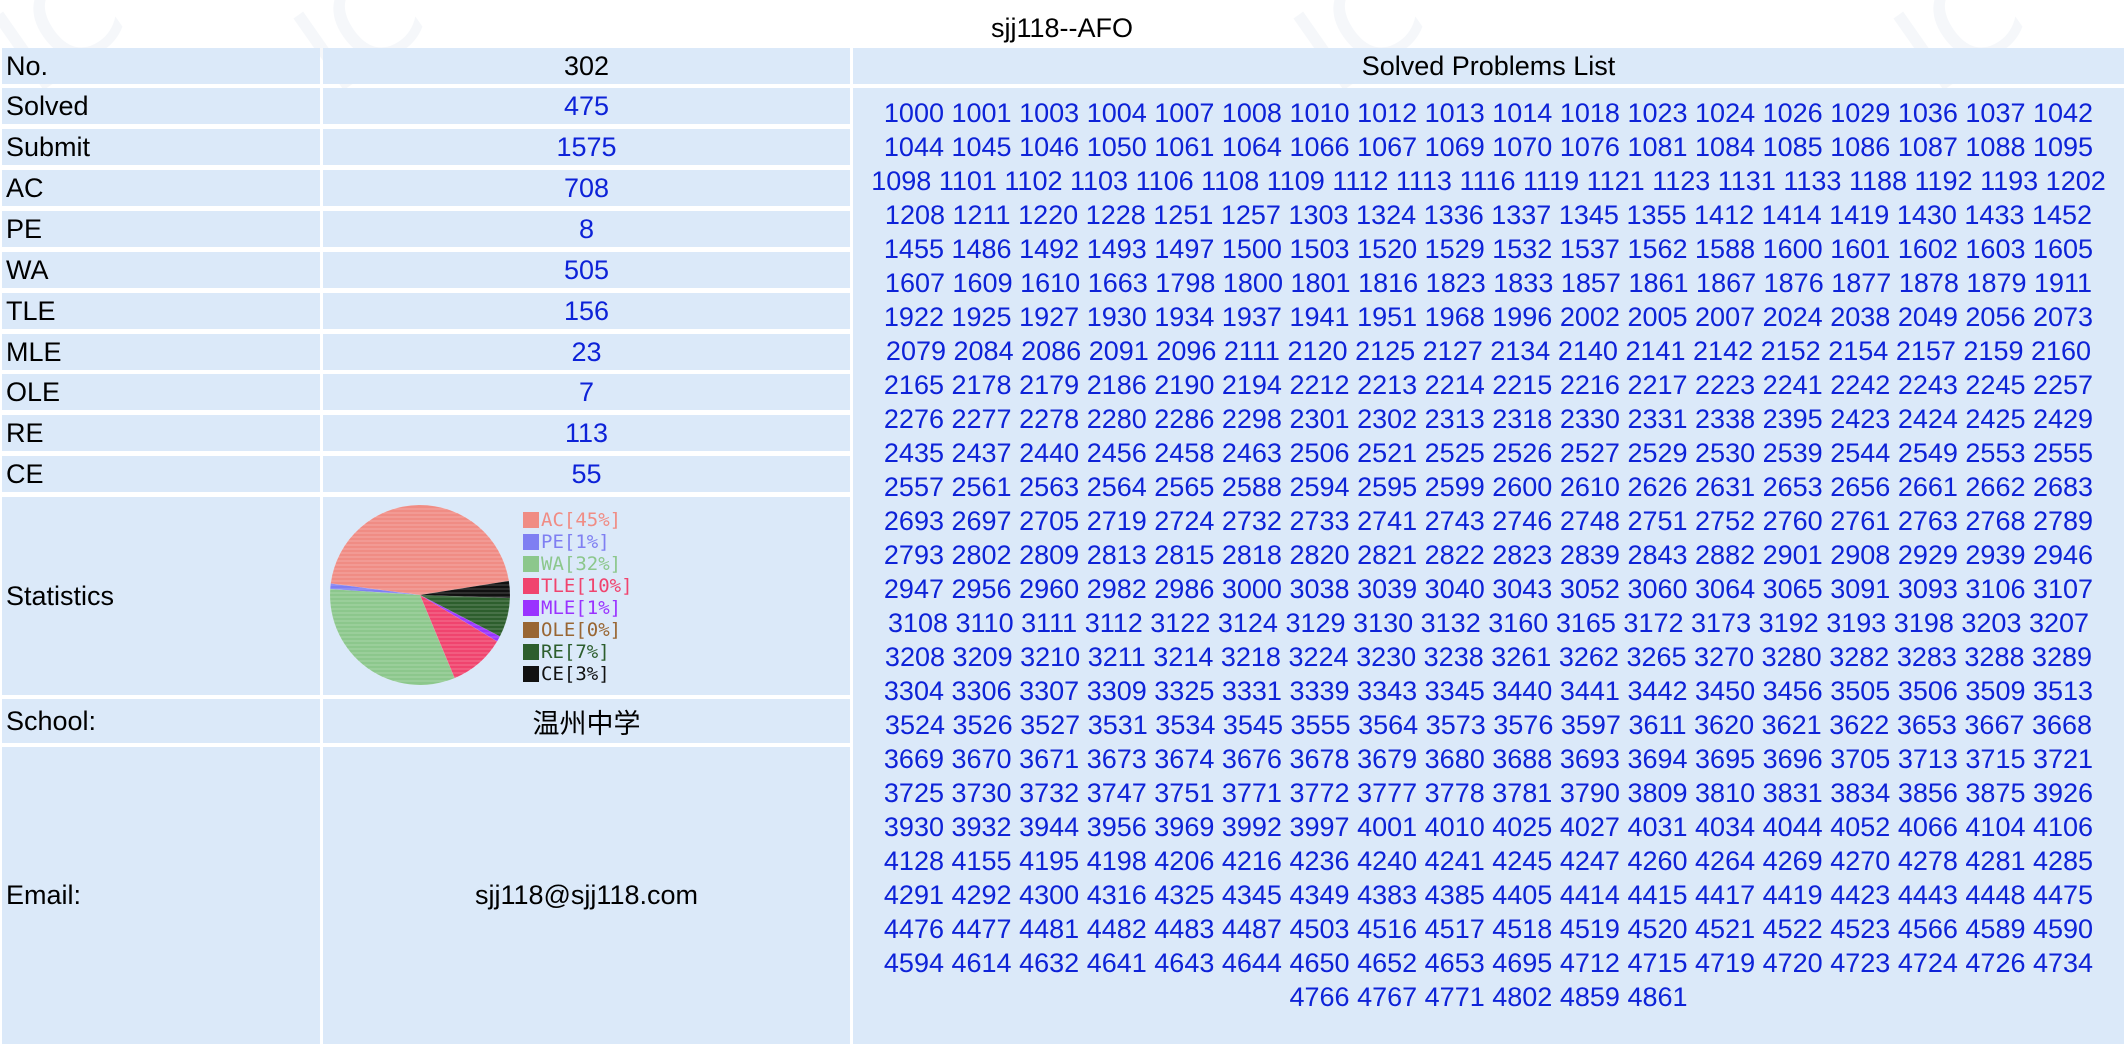  What do you see at coordinates (1049, 929) in the screenshot?
I see `problem-link: 4481` at bounding box center [1049, 929].